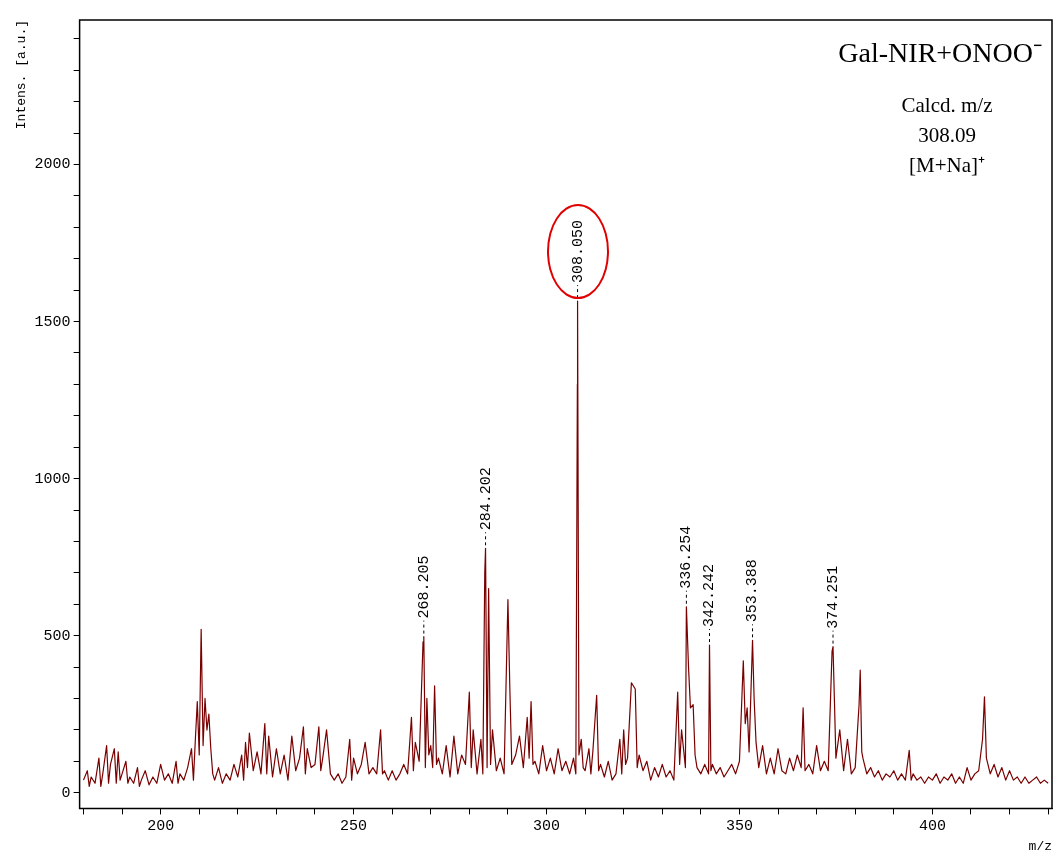 Image resolution: width=1064 pixels, height=864 pixels. Describe the element at coordinates (547, 827) in the screenshot. I see `x-tick-label: 300` at that location.